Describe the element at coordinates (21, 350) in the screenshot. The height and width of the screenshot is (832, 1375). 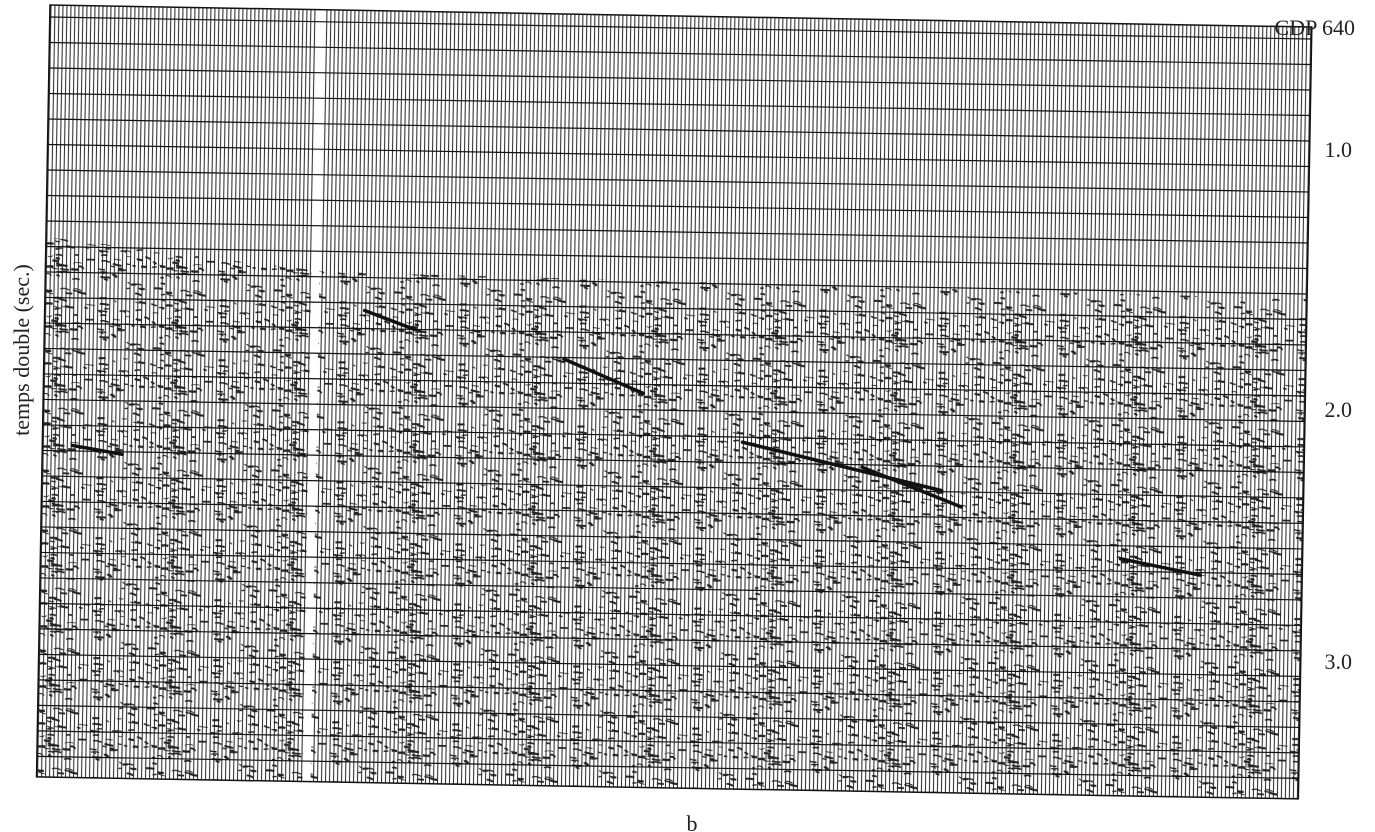
I see `axis-label: temps double (sec.)` at that location.